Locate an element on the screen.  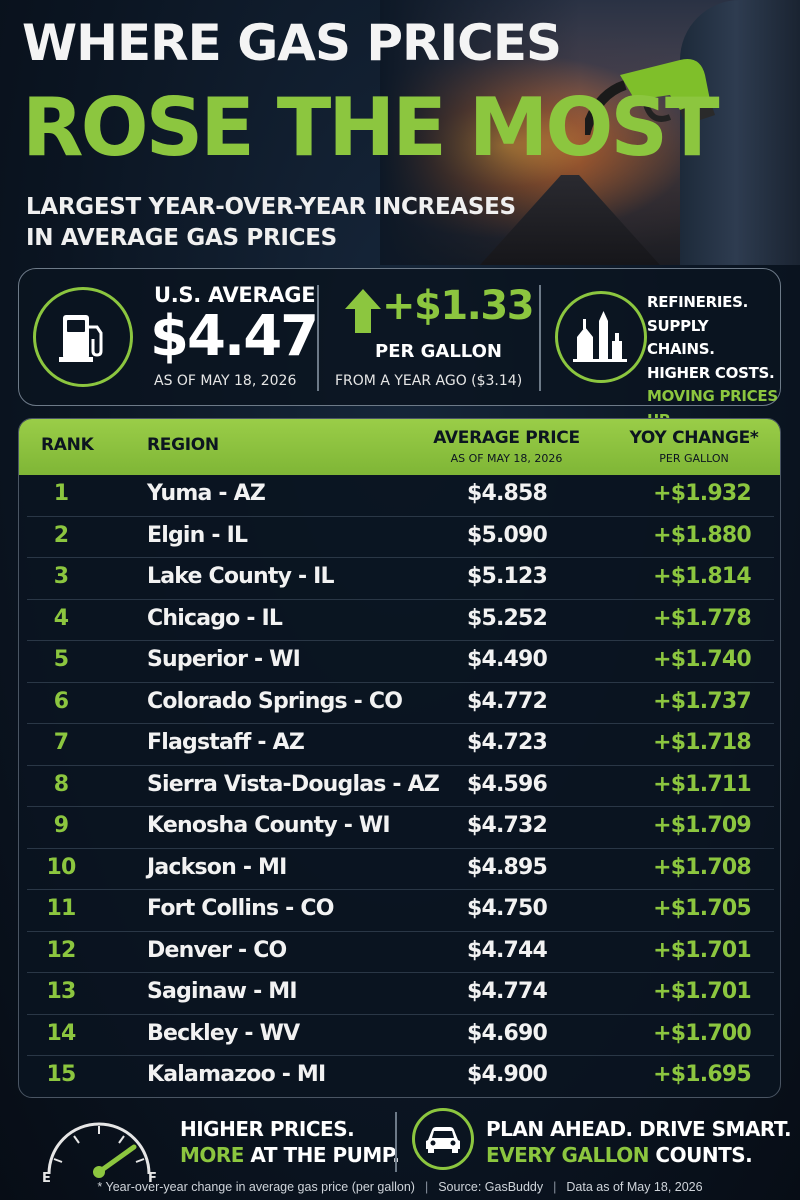
region-cell: Sierra Vista-Douglas - AZ is located at coordinates (293, 784).